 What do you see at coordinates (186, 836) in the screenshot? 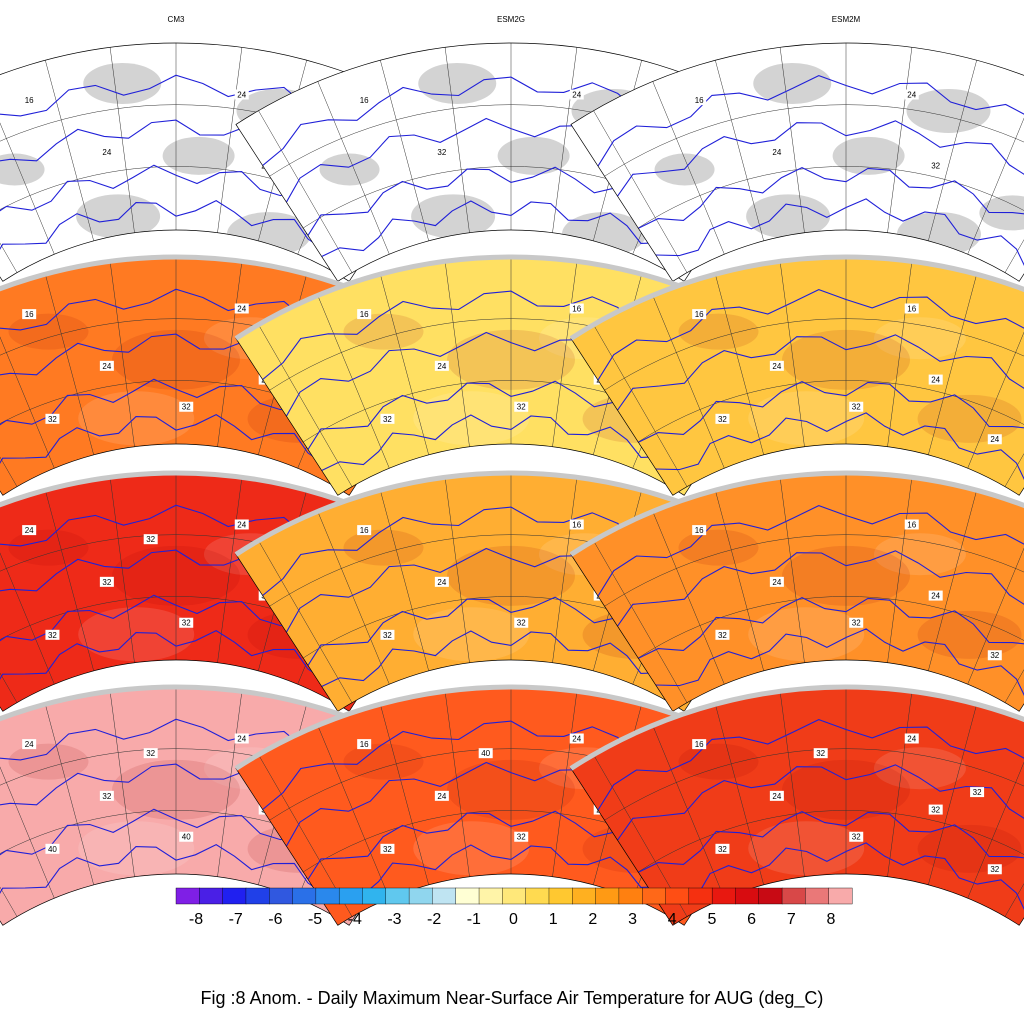
I see `contour-label: 40` at bounding box center [186, 836].